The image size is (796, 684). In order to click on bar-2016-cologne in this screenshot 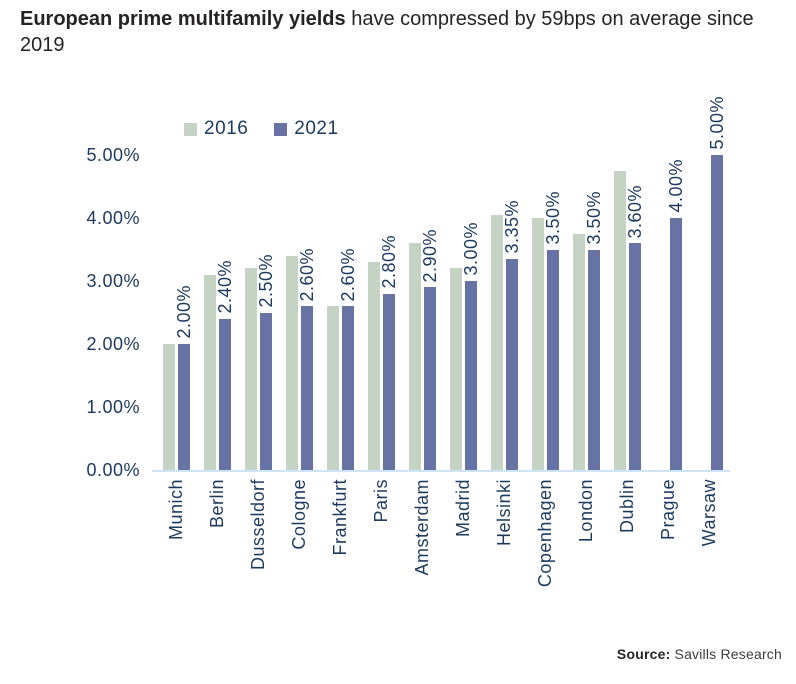, I will do `click(292, 362)`.